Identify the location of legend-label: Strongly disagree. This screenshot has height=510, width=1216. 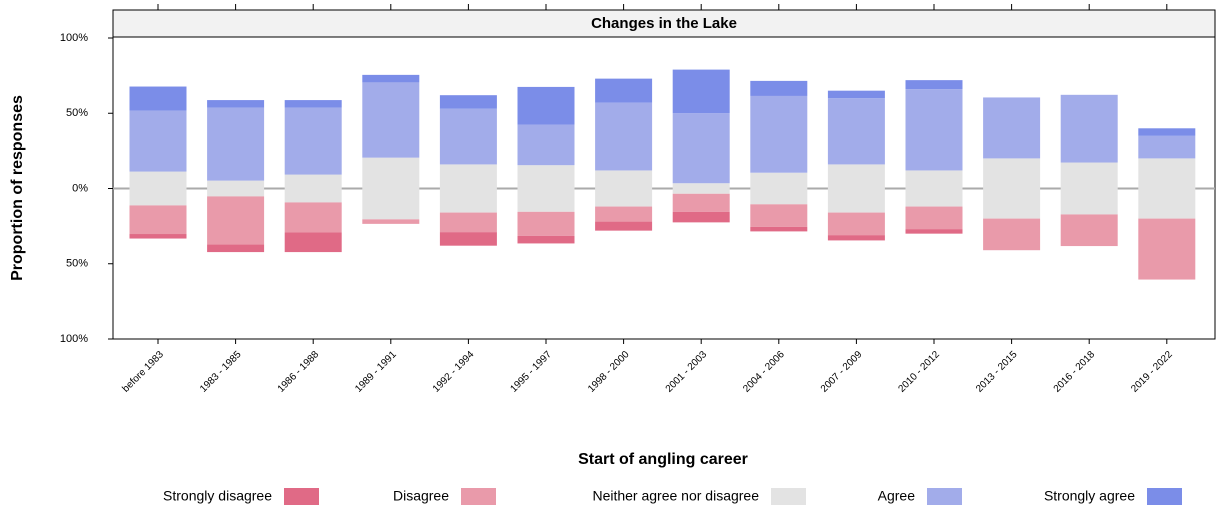
(217, 496).